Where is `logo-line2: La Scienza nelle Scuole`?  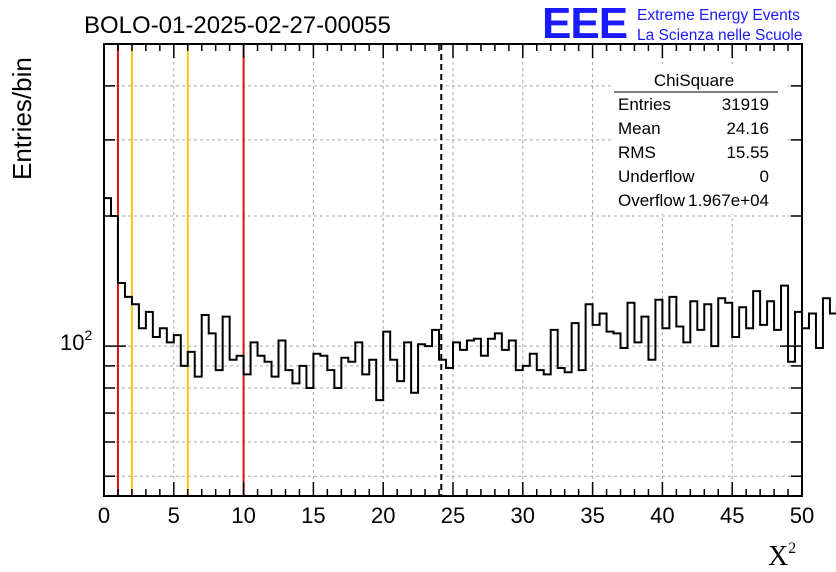
logo-line2: La Scienza nelle Scuole is located at coordinates (719, 35).